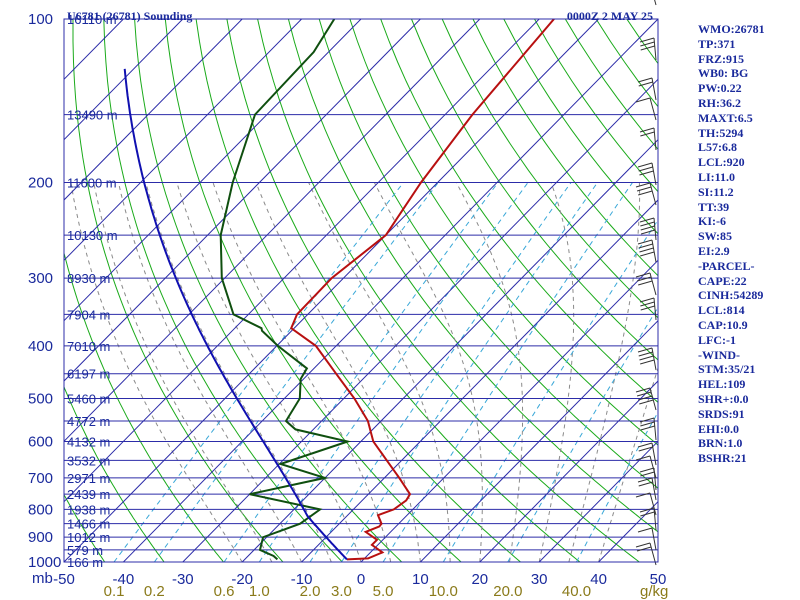  I want to click on temperature-tick-label: 30, so click(539, 579).